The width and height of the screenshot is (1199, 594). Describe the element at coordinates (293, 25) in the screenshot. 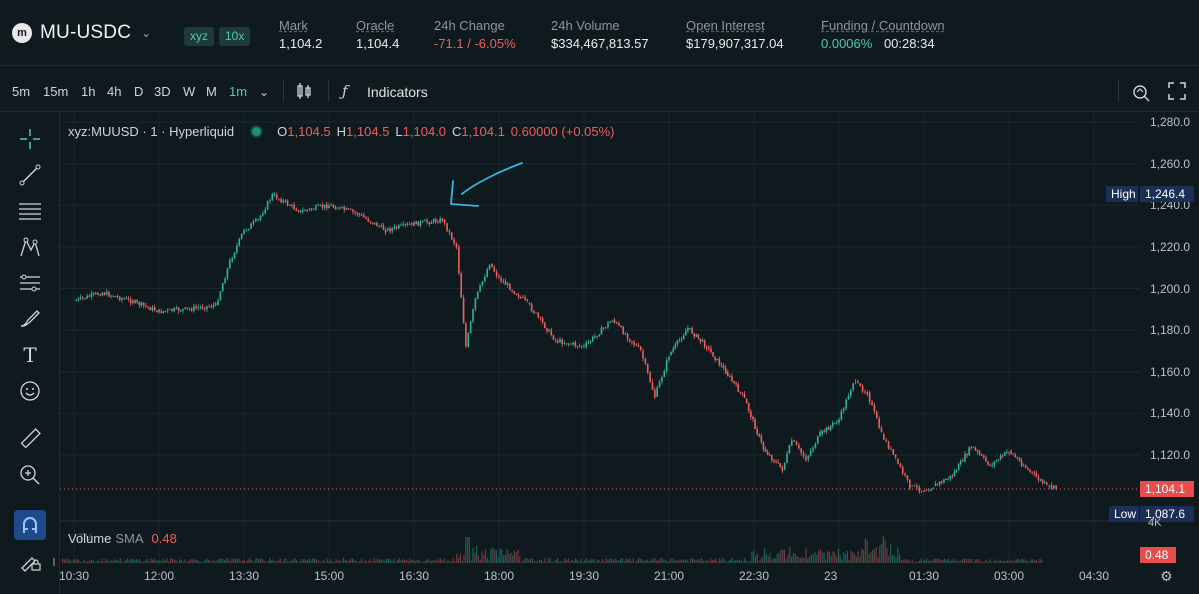

I see `stat-label: Mark` at that location.